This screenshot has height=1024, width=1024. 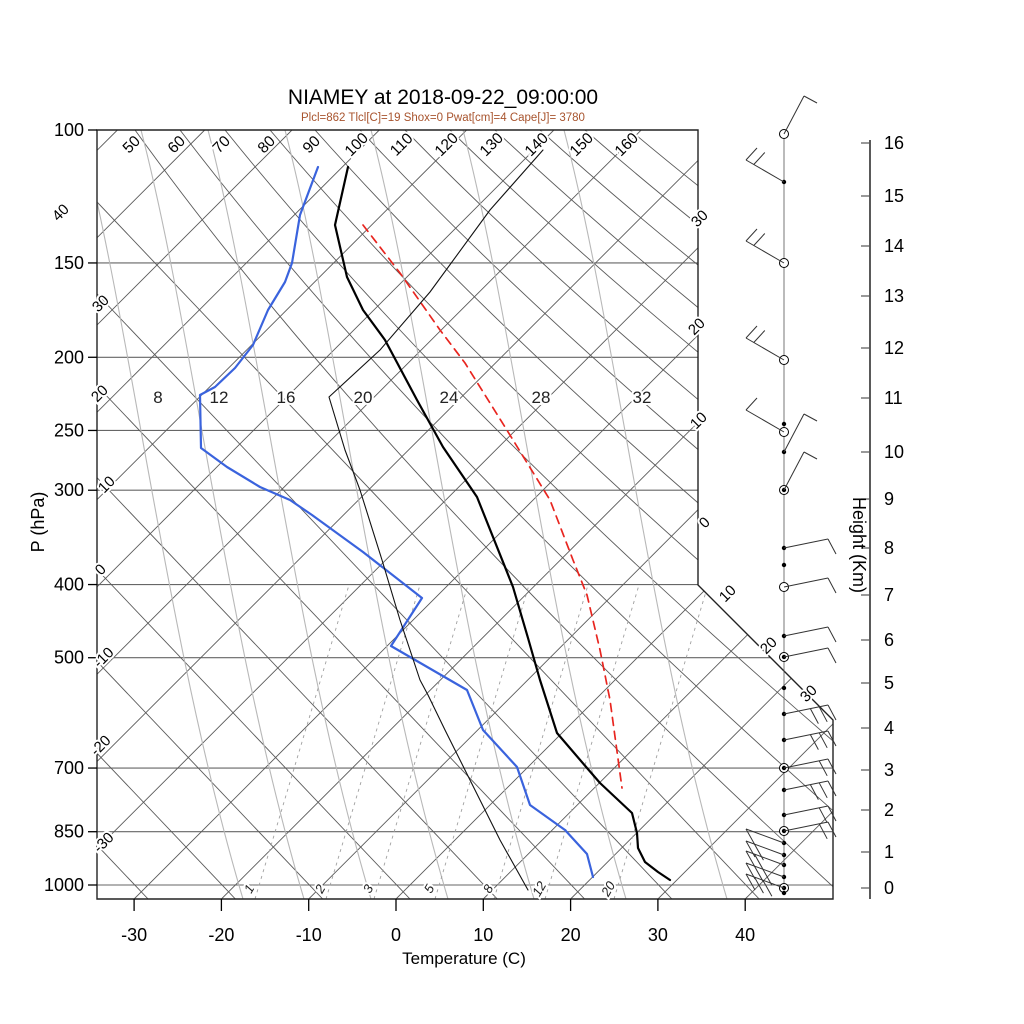 What do you see at coordinates (889, 640) in the screenshot?
I see `height-tick-label: 6` at bounding box center [889, 640].